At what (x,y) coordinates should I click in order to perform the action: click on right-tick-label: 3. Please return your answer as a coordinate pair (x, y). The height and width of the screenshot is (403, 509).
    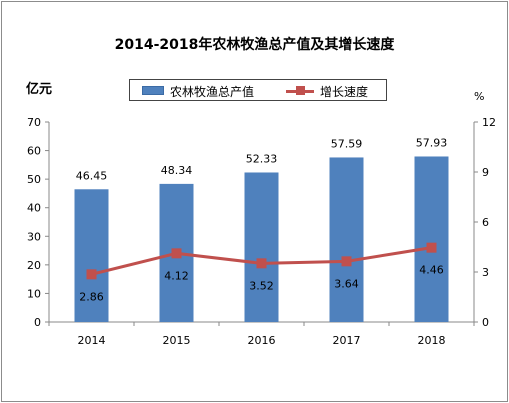
    Looking at the image, I should click on (485, 272).